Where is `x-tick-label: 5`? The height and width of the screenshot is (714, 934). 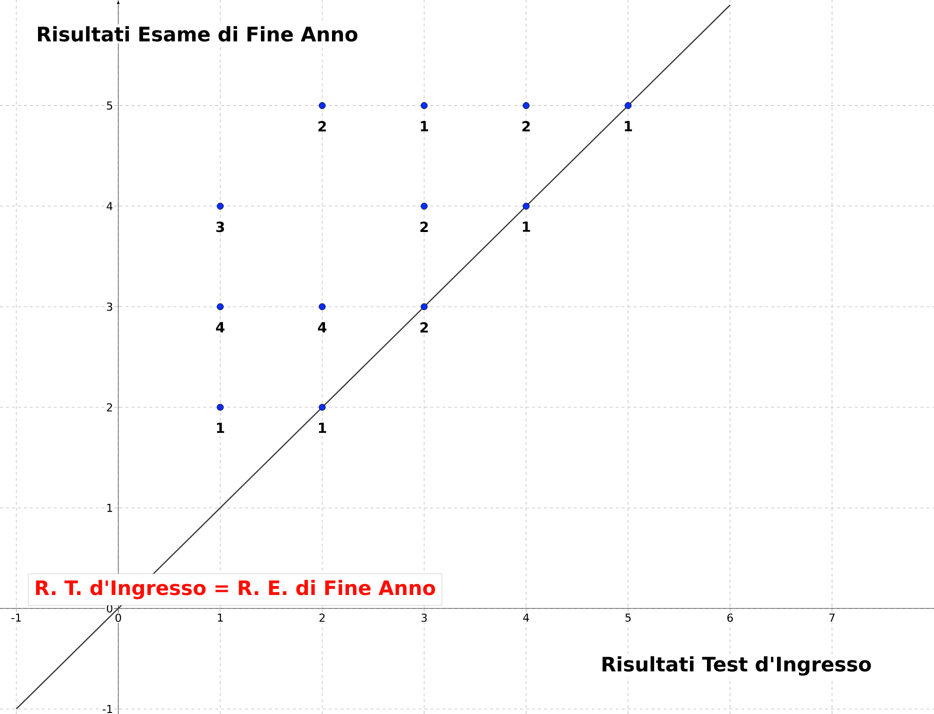
x-tick-label: 5 is located at coordinates (628, 618).